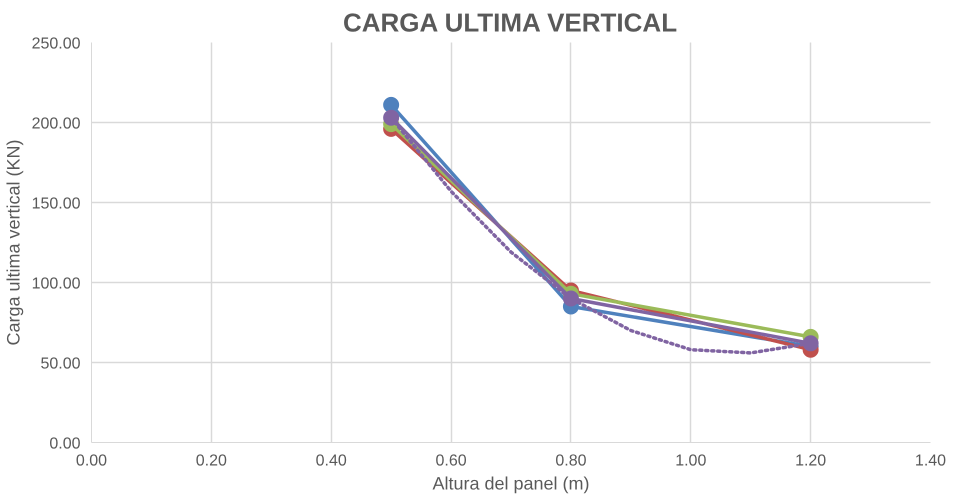 The image size is (976, 502). I want to click on x-tick-label: 0.00, so click(92, 461).